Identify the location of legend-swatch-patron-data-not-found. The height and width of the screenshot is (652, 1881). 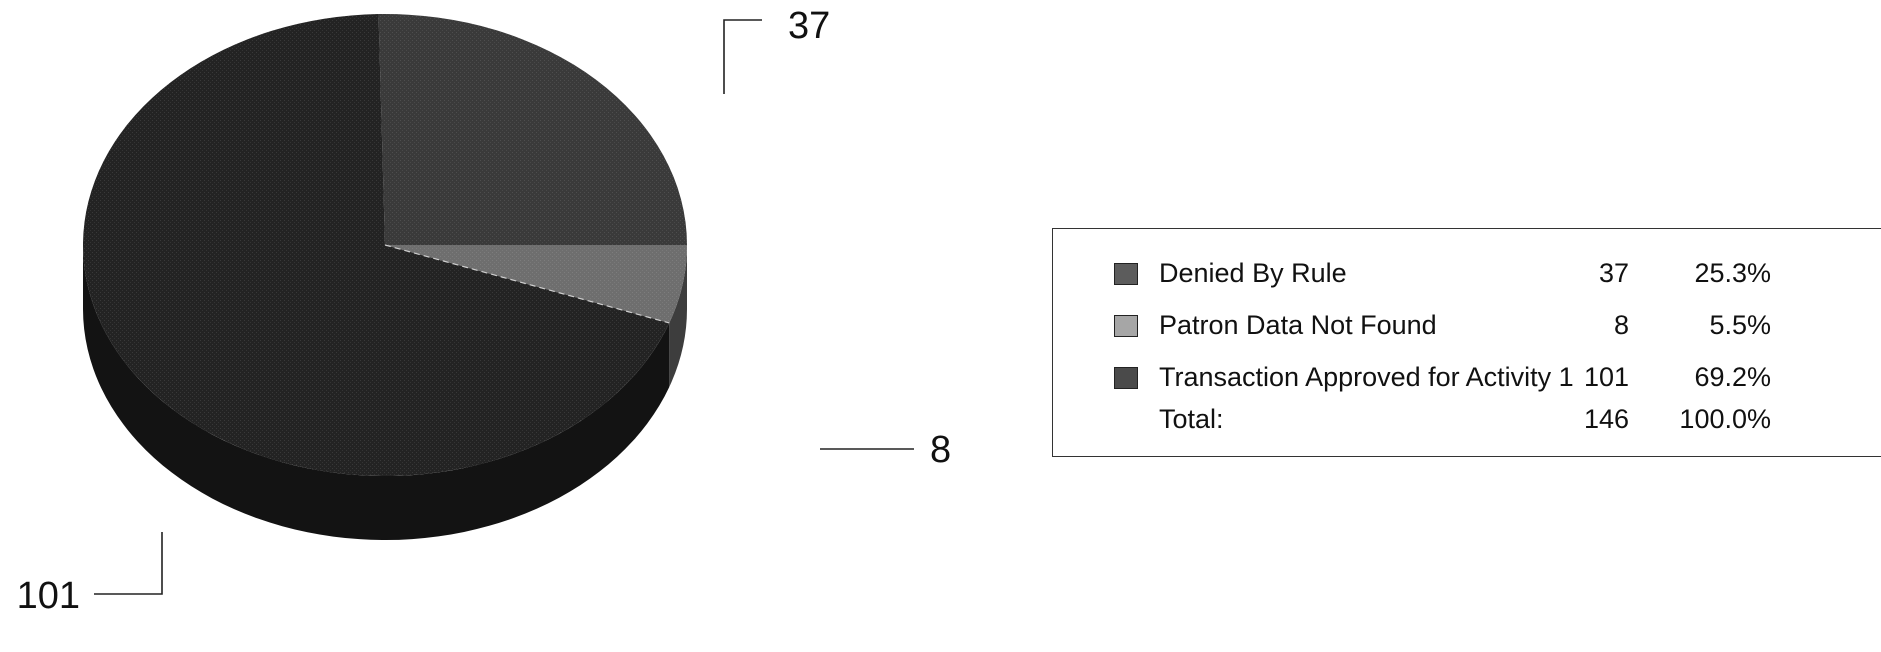
(1126, 326).